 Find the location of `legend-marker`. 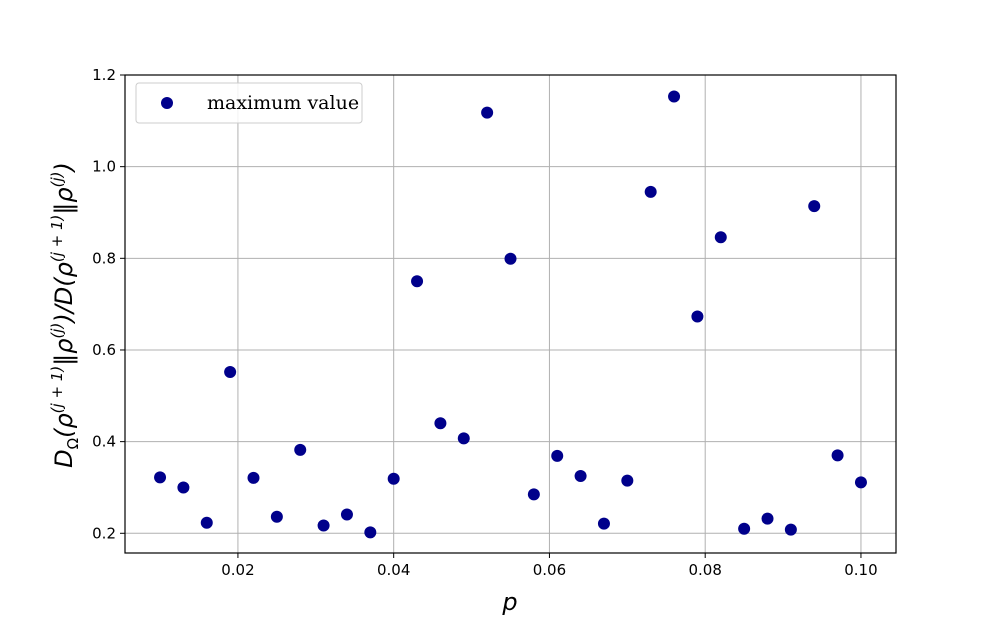

legend-marker is located at coordinates (167, 103).